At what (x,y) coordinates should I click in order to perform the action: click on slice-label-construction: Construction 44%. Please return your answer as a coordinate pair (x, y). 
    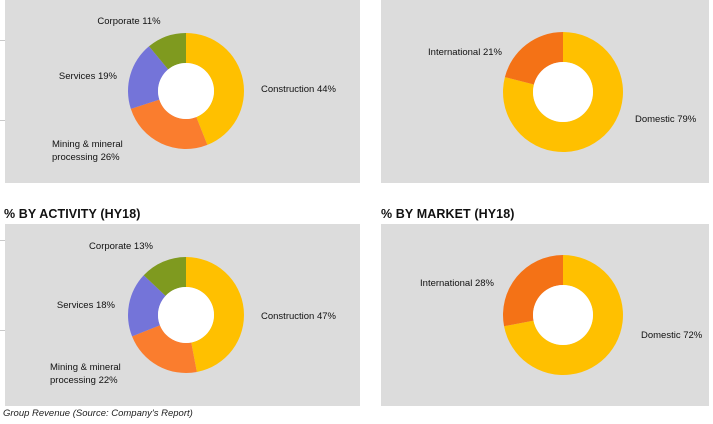
    Looking at the image, I should click on (299, 89).